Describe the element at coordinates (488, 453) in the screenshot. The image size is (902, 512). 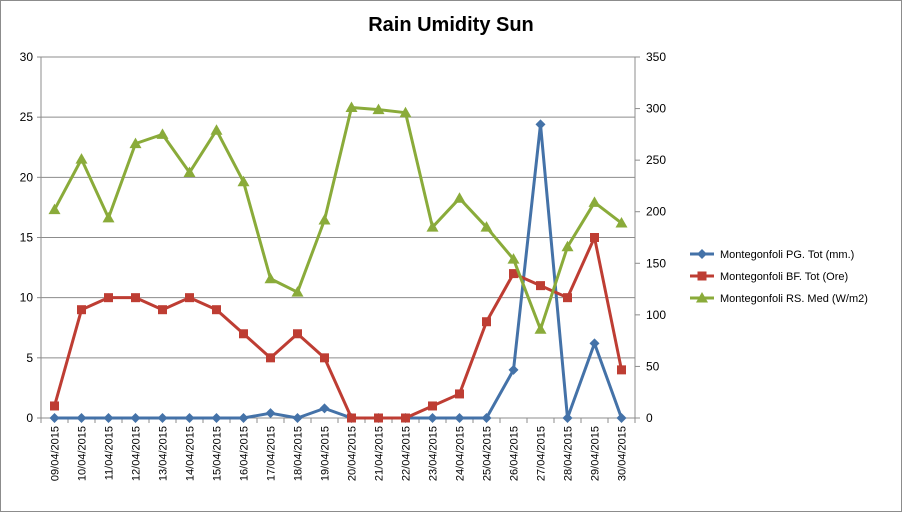
I see `x-tick-label: 25/04/2015` at that location.